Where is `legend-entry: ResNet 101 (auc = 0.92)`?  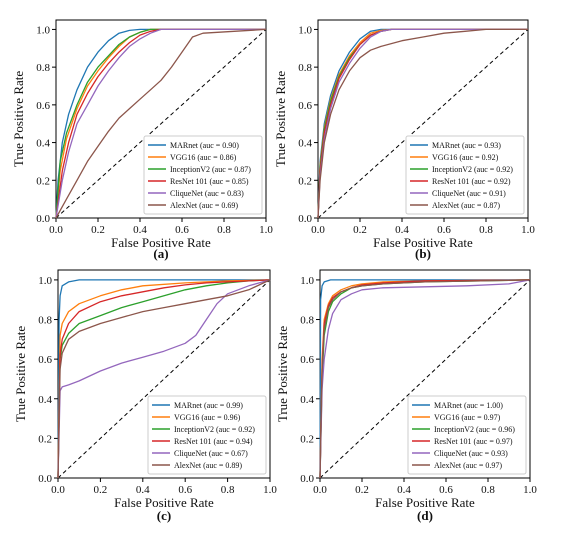
legend-entry: ResNet 101 (auc = 0.92) is located at coordinates (471, 181).